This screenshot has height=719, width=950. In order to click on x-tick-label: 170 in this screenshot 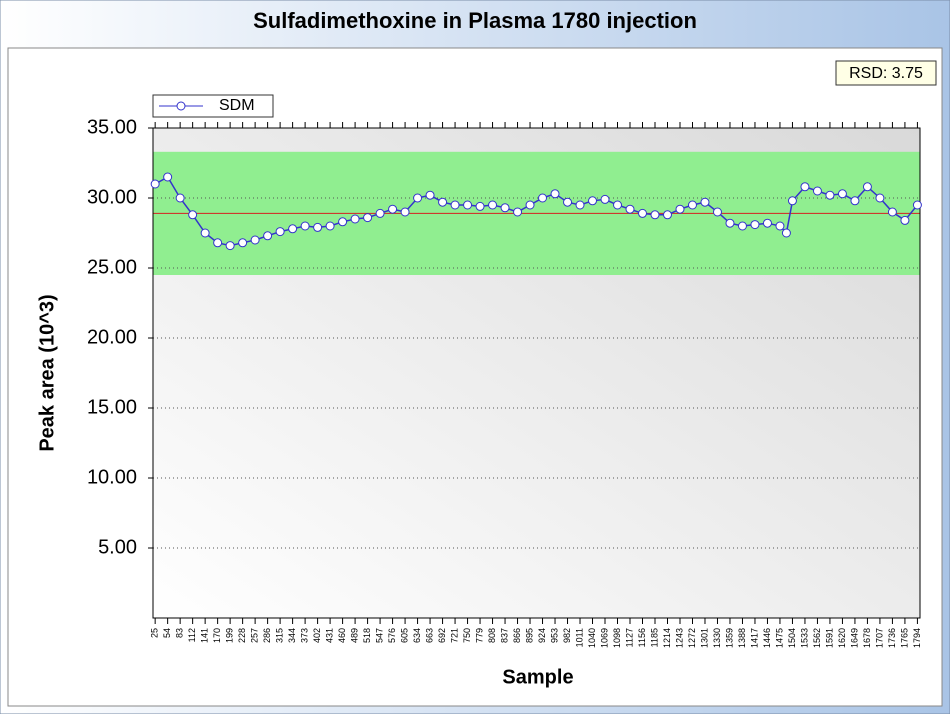, I will do `click(217, 635)`.